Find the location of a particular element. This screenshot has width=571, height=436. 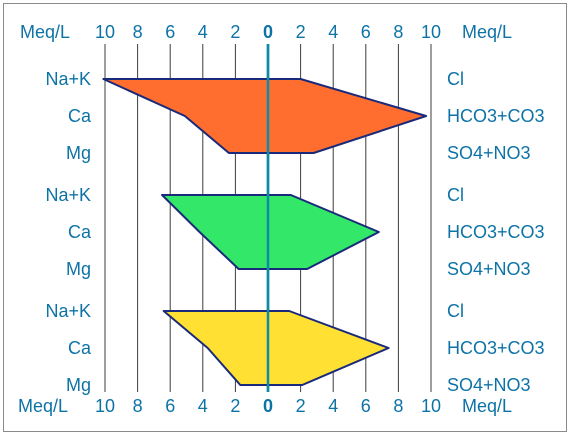

unit-label-bottom-left: Meq/L is located at coordinates (43, 406).